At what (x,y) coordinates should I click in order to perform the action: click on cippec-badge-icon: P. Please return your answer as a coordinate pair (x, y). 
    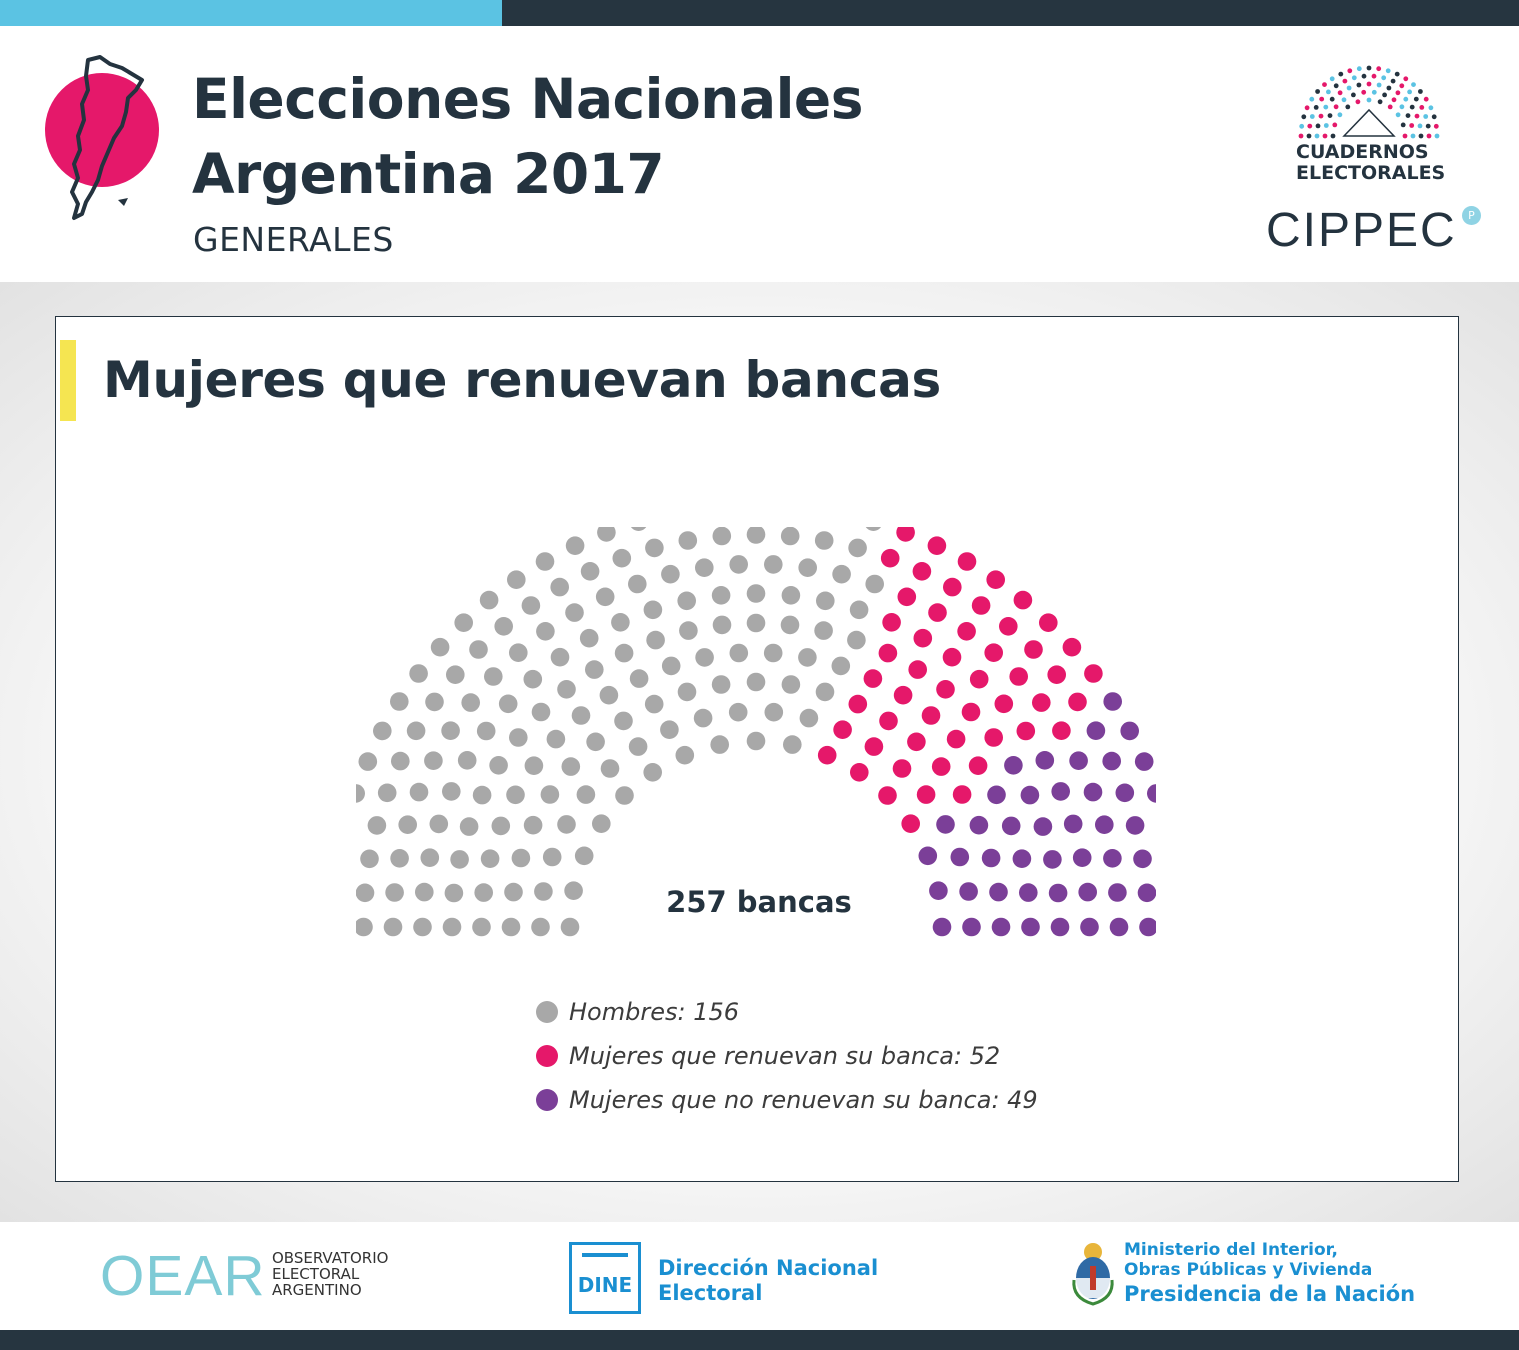
    Looking at the image, I should click on (1471, 215).